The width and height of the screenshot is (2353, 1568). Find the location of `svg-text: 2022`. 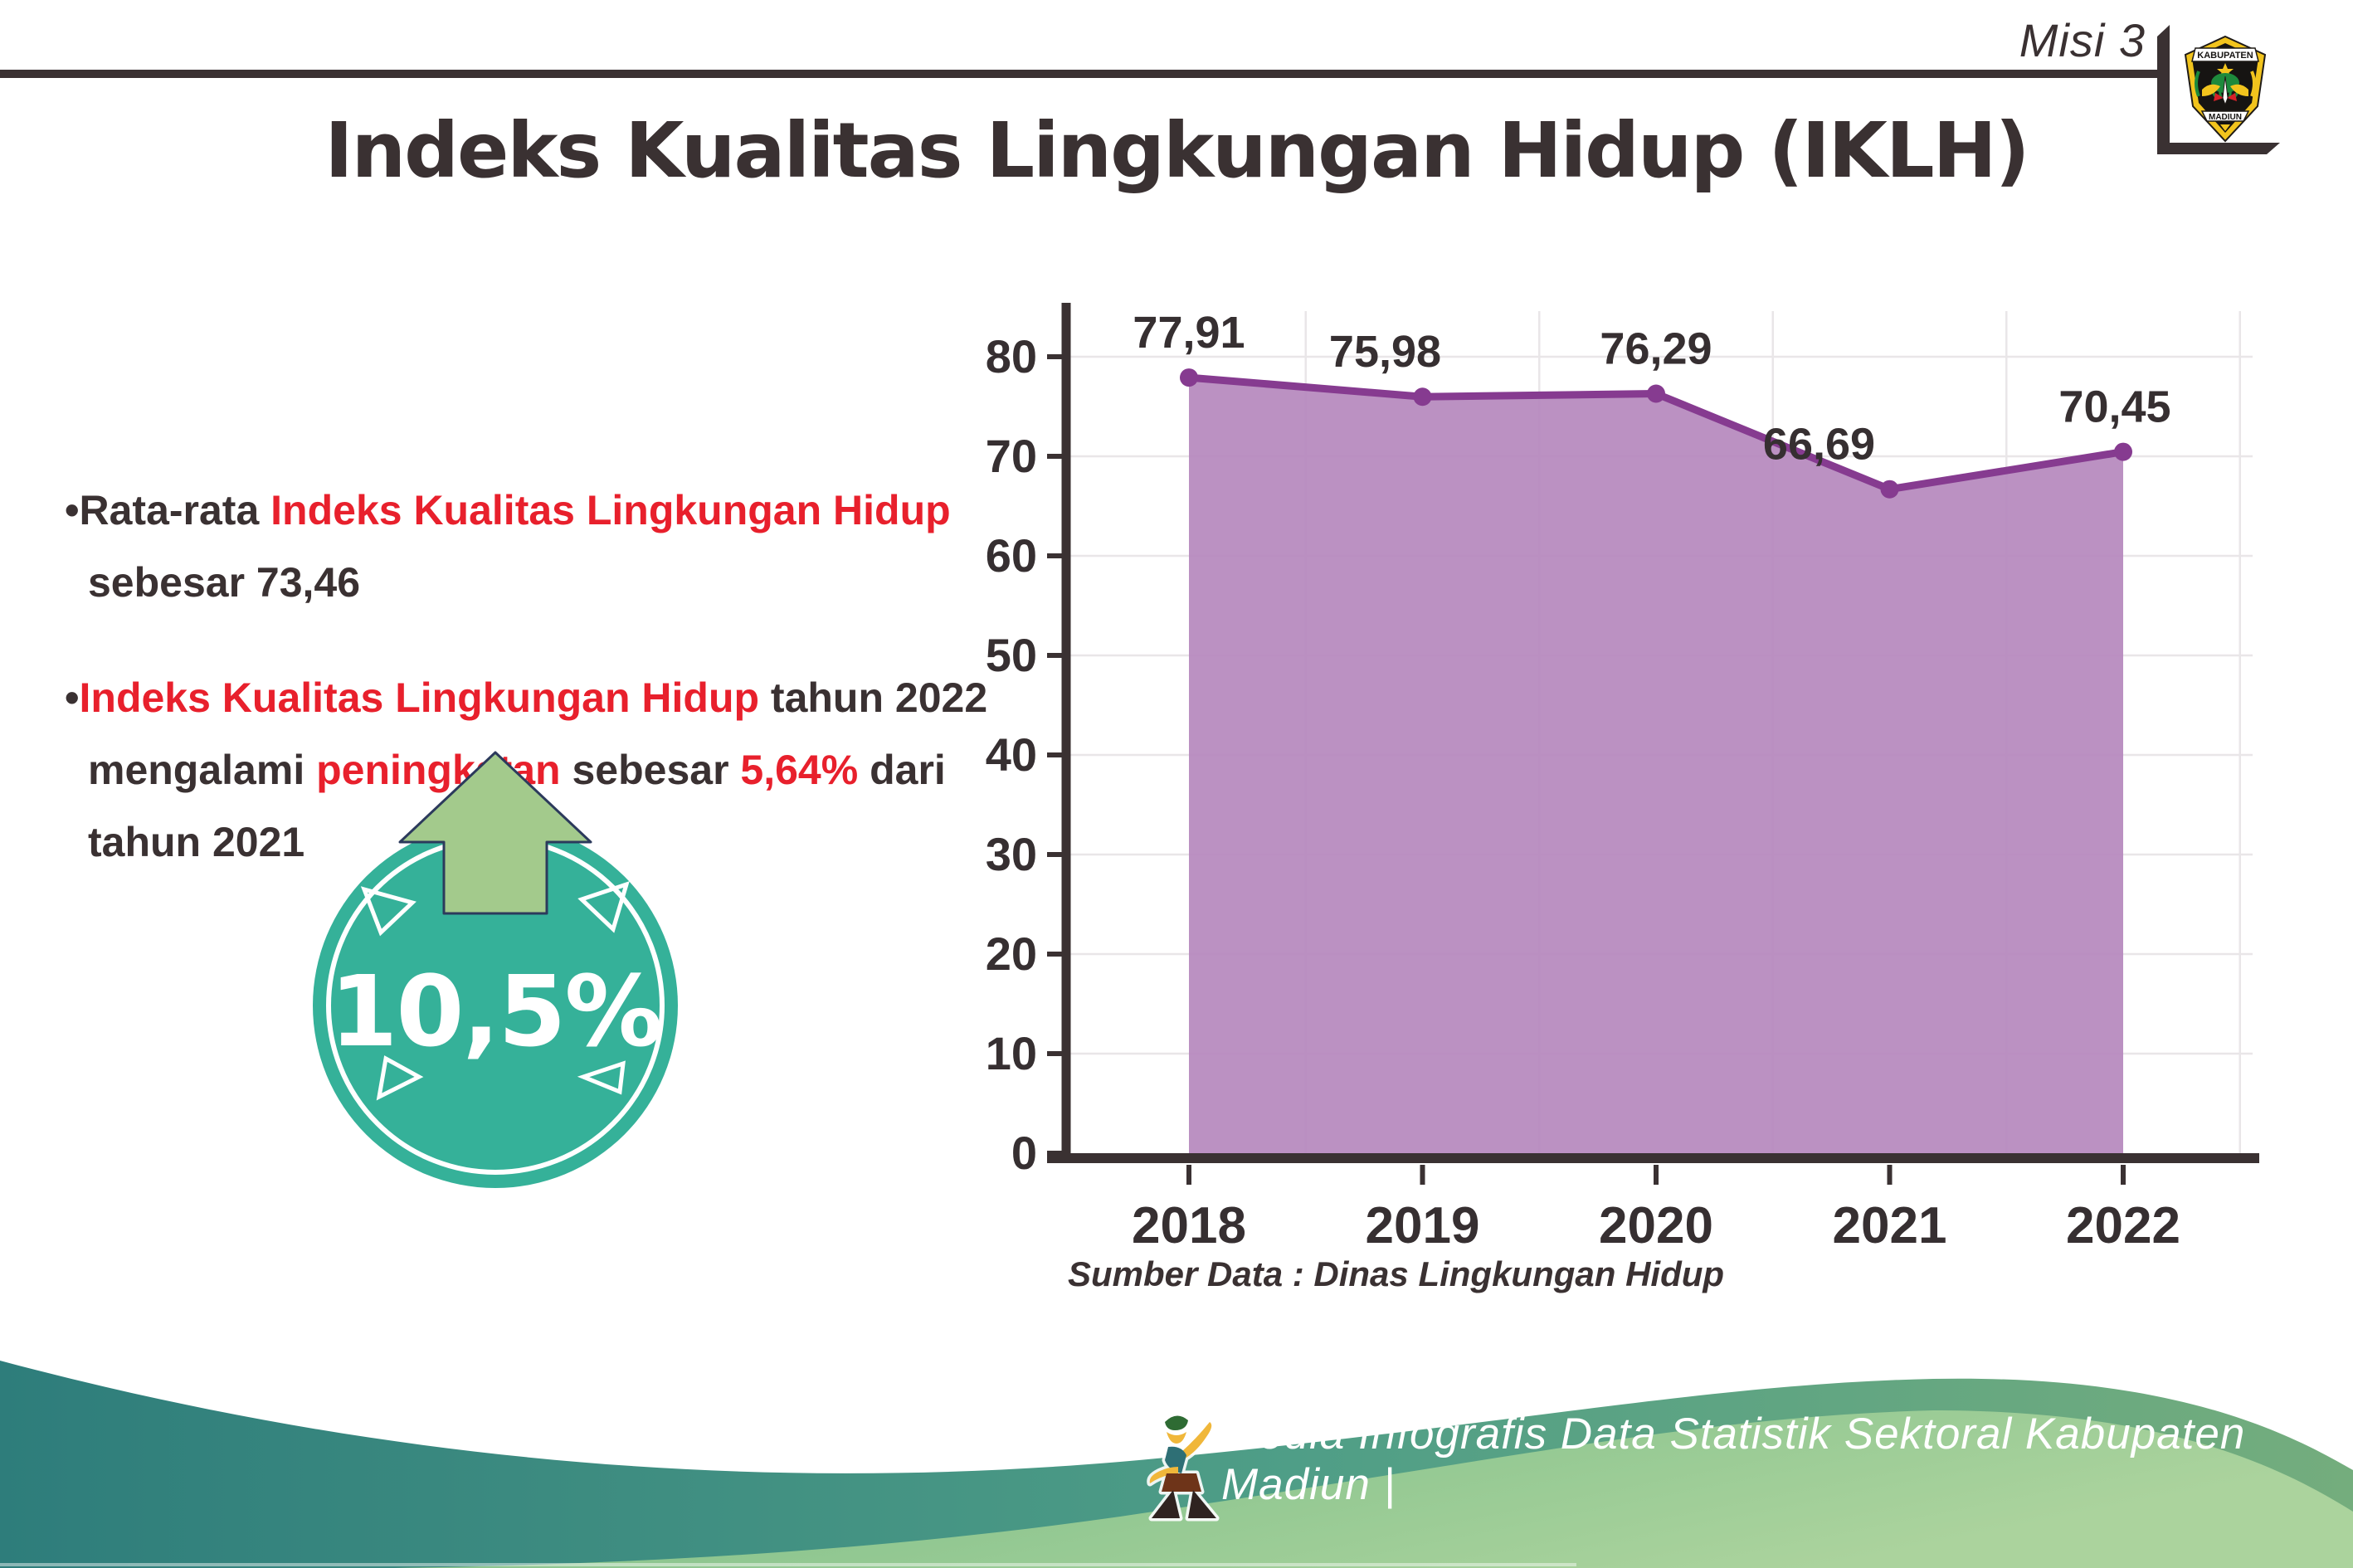

svg-text: 2022 is located at coordinates (2123, 1225).